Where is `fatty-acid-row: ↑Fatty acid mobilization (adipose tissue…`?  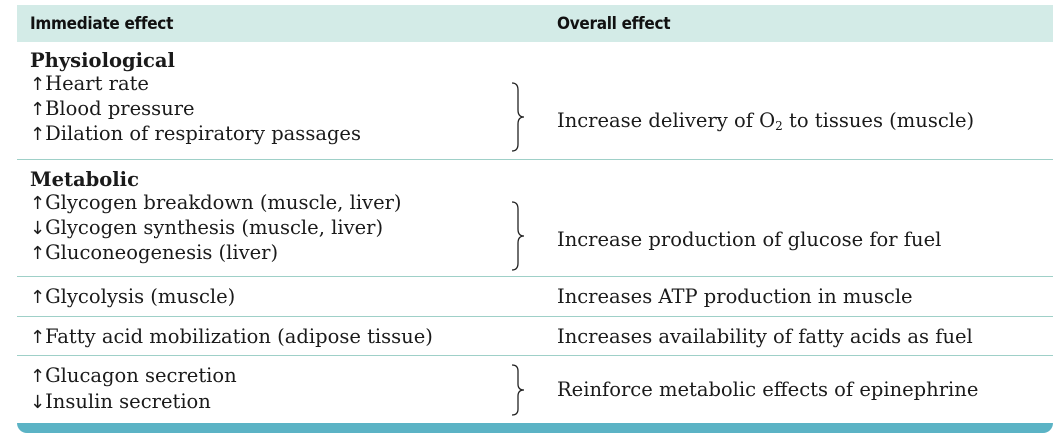
fatty-acid-row: ↑Fatty acid mobilization (adipose tissue… is located at coordinates (535, 336).